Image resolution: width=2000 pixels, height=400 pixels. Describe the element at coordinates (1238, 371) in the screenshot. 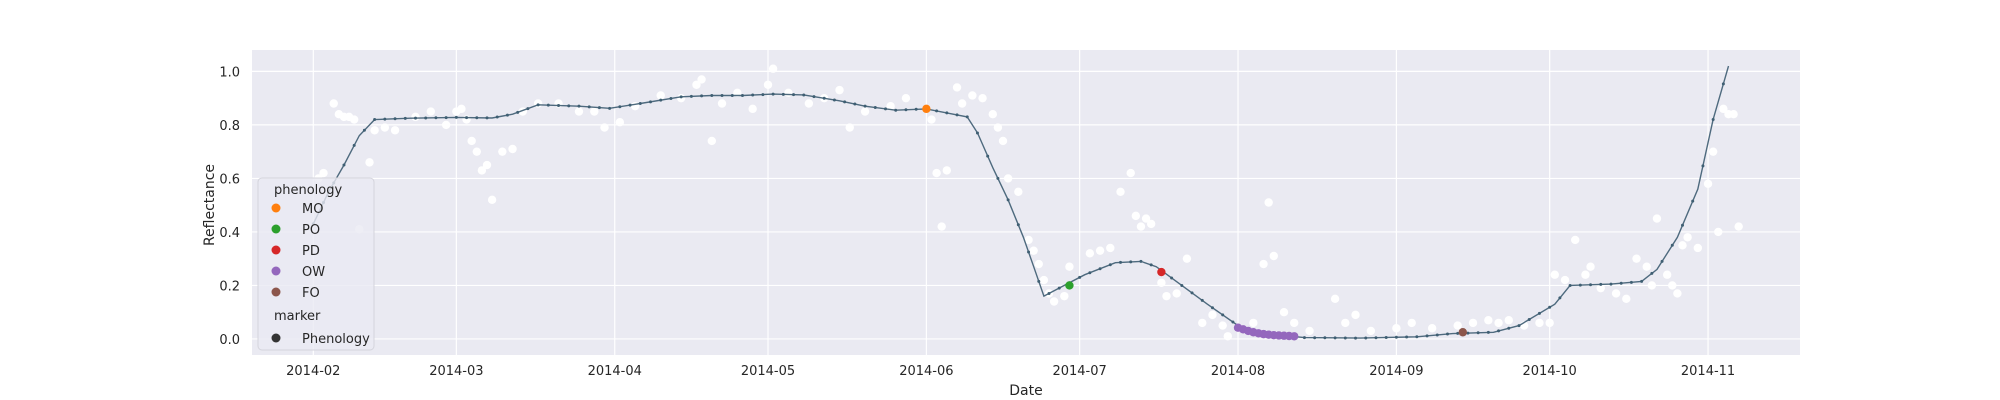

I see `x-tick-label: 2014-08` at that location.